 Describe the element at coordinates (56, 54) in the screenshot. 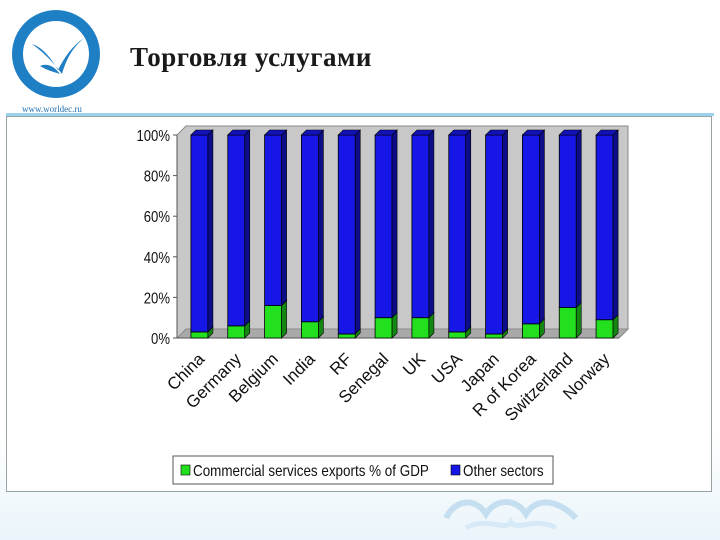

I see `organization-logo` at that location.